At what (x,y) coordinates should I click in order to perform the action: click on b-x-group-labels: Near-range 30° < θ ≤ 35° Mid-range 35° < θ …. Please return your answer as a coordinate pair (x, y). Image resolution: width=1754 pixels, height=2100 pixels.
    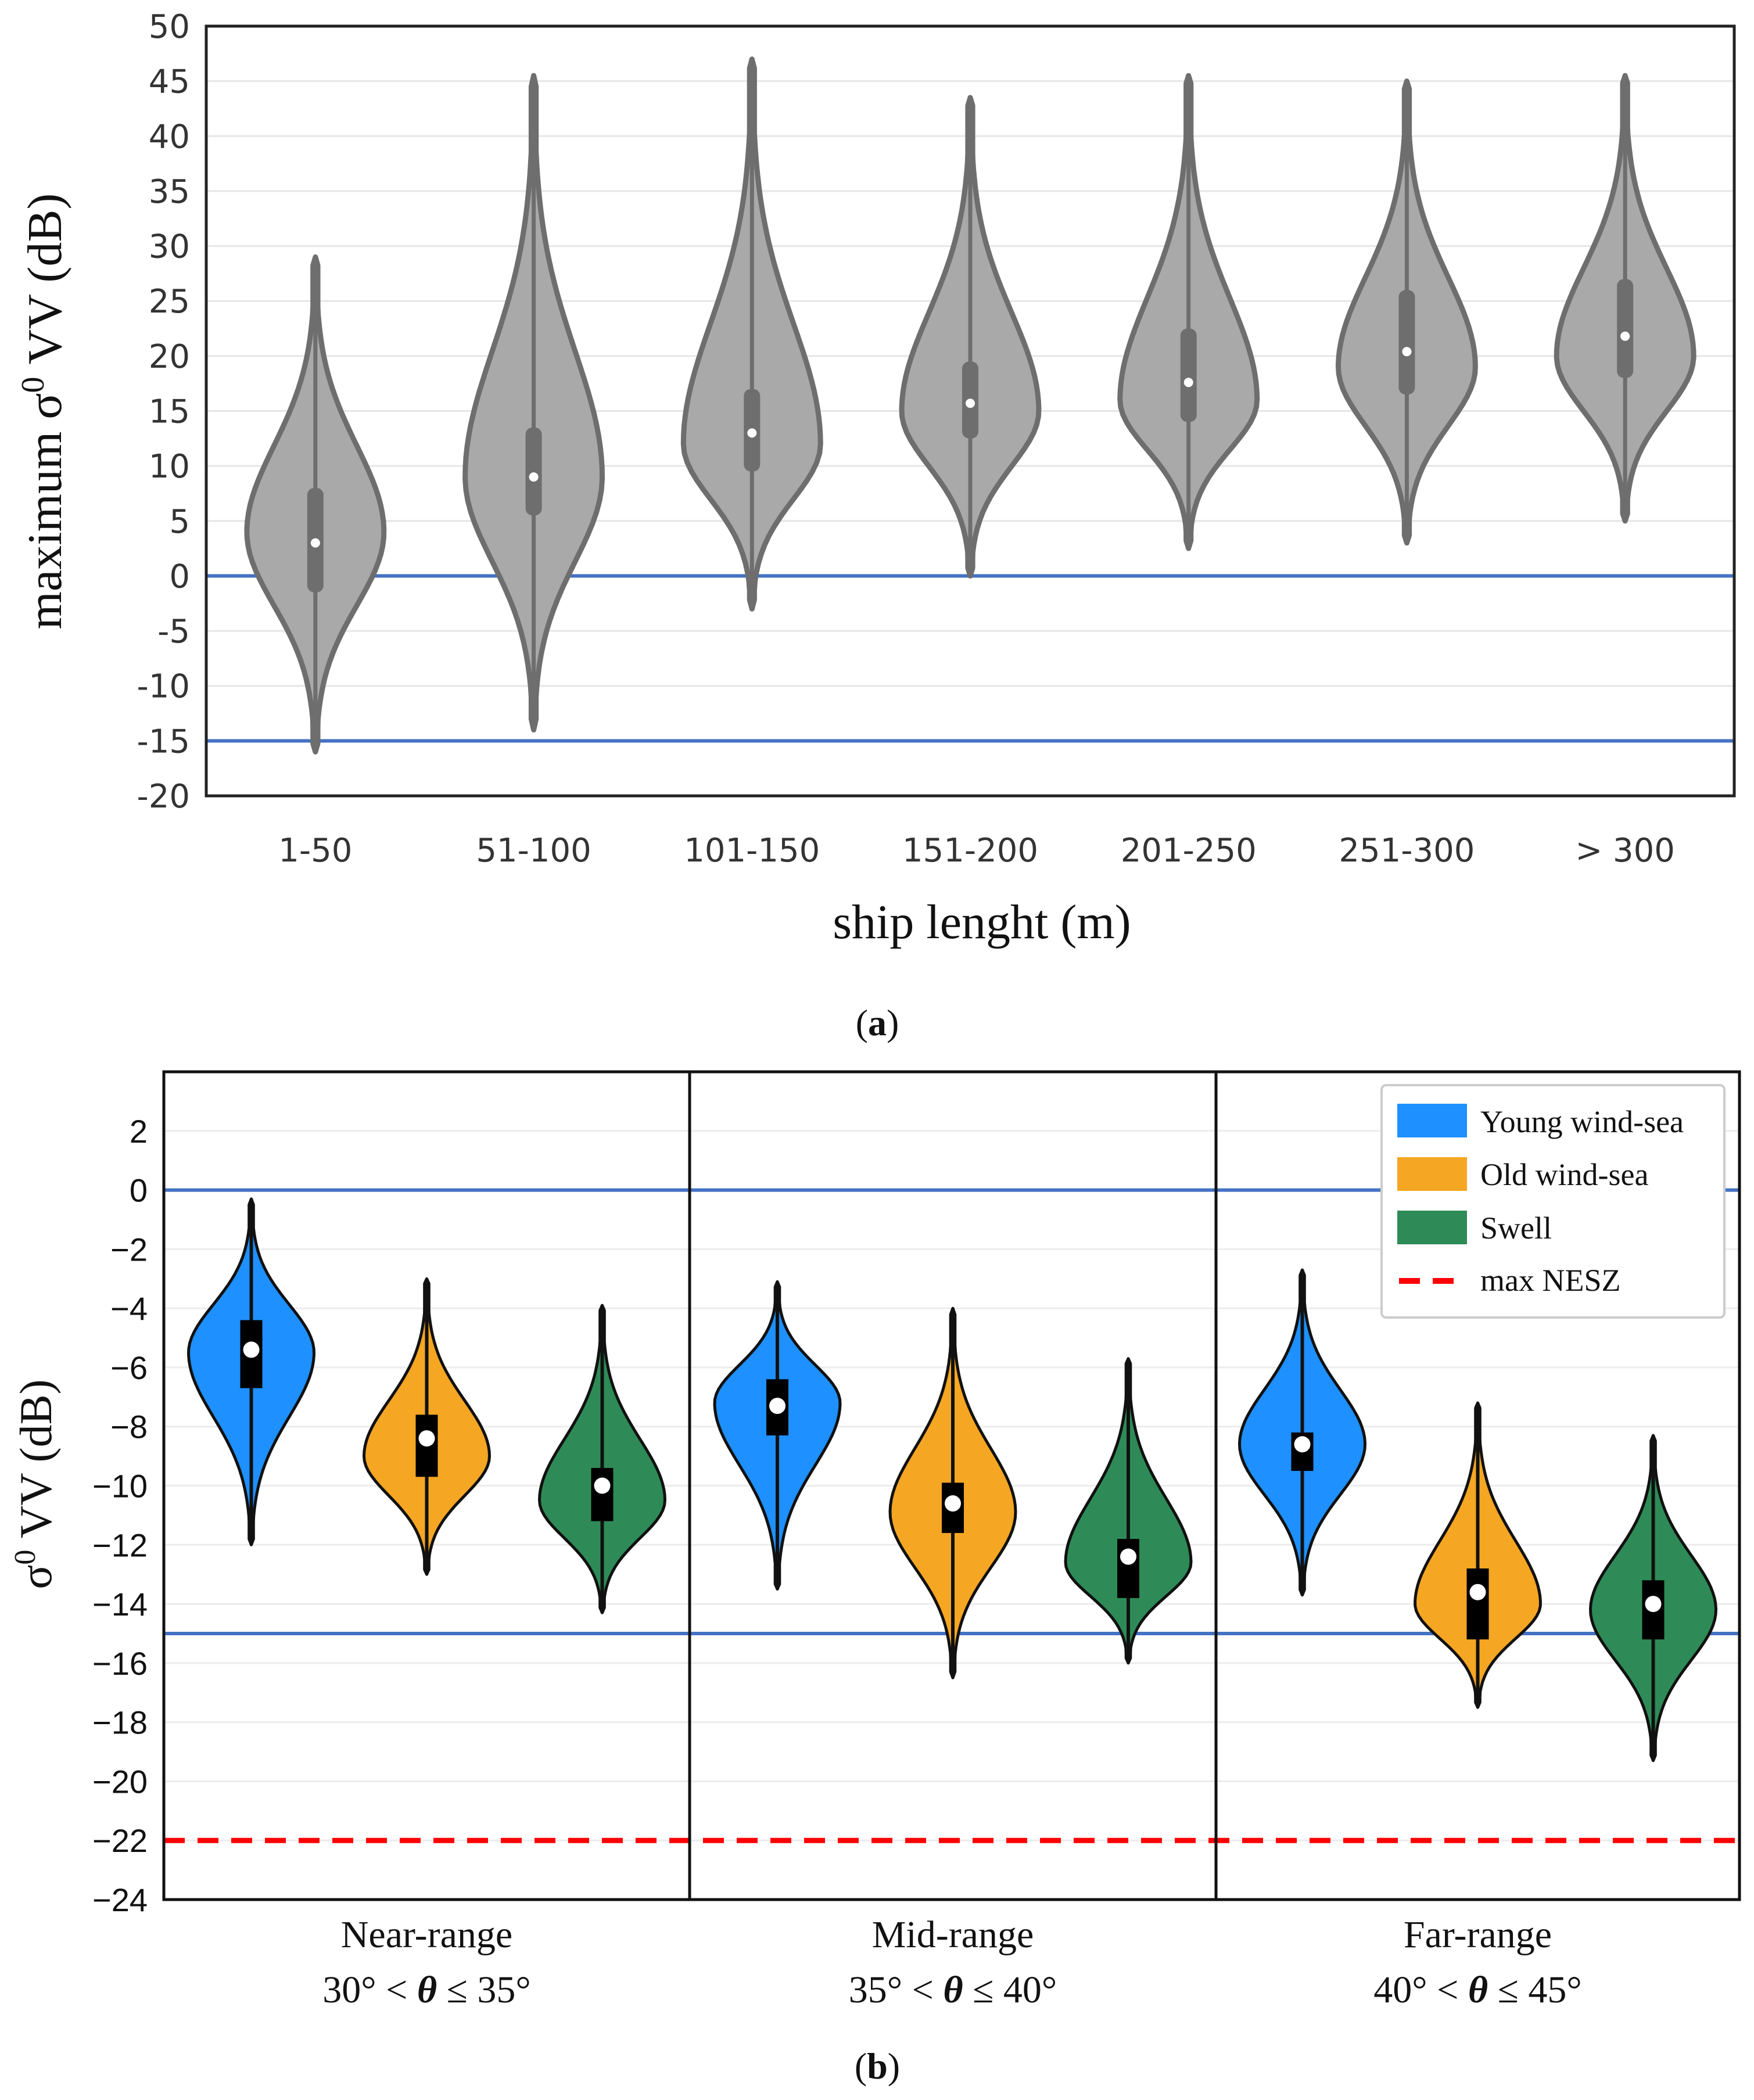
    Looking at the image, I should click on (952, 1963).